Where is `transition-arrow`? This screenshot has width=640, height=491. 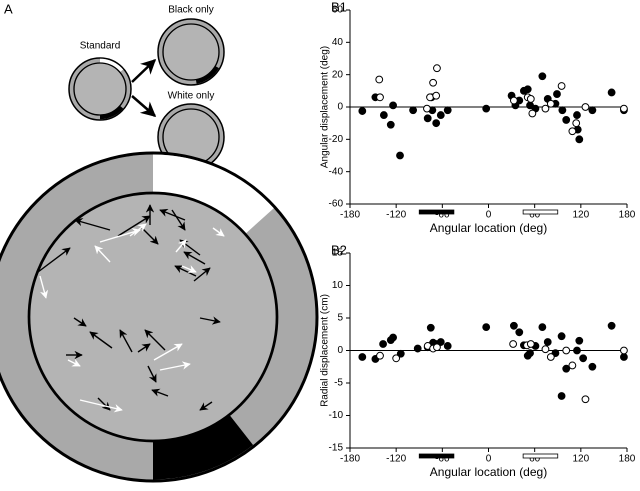 transition-arrow is located at coordinates (144, 106).